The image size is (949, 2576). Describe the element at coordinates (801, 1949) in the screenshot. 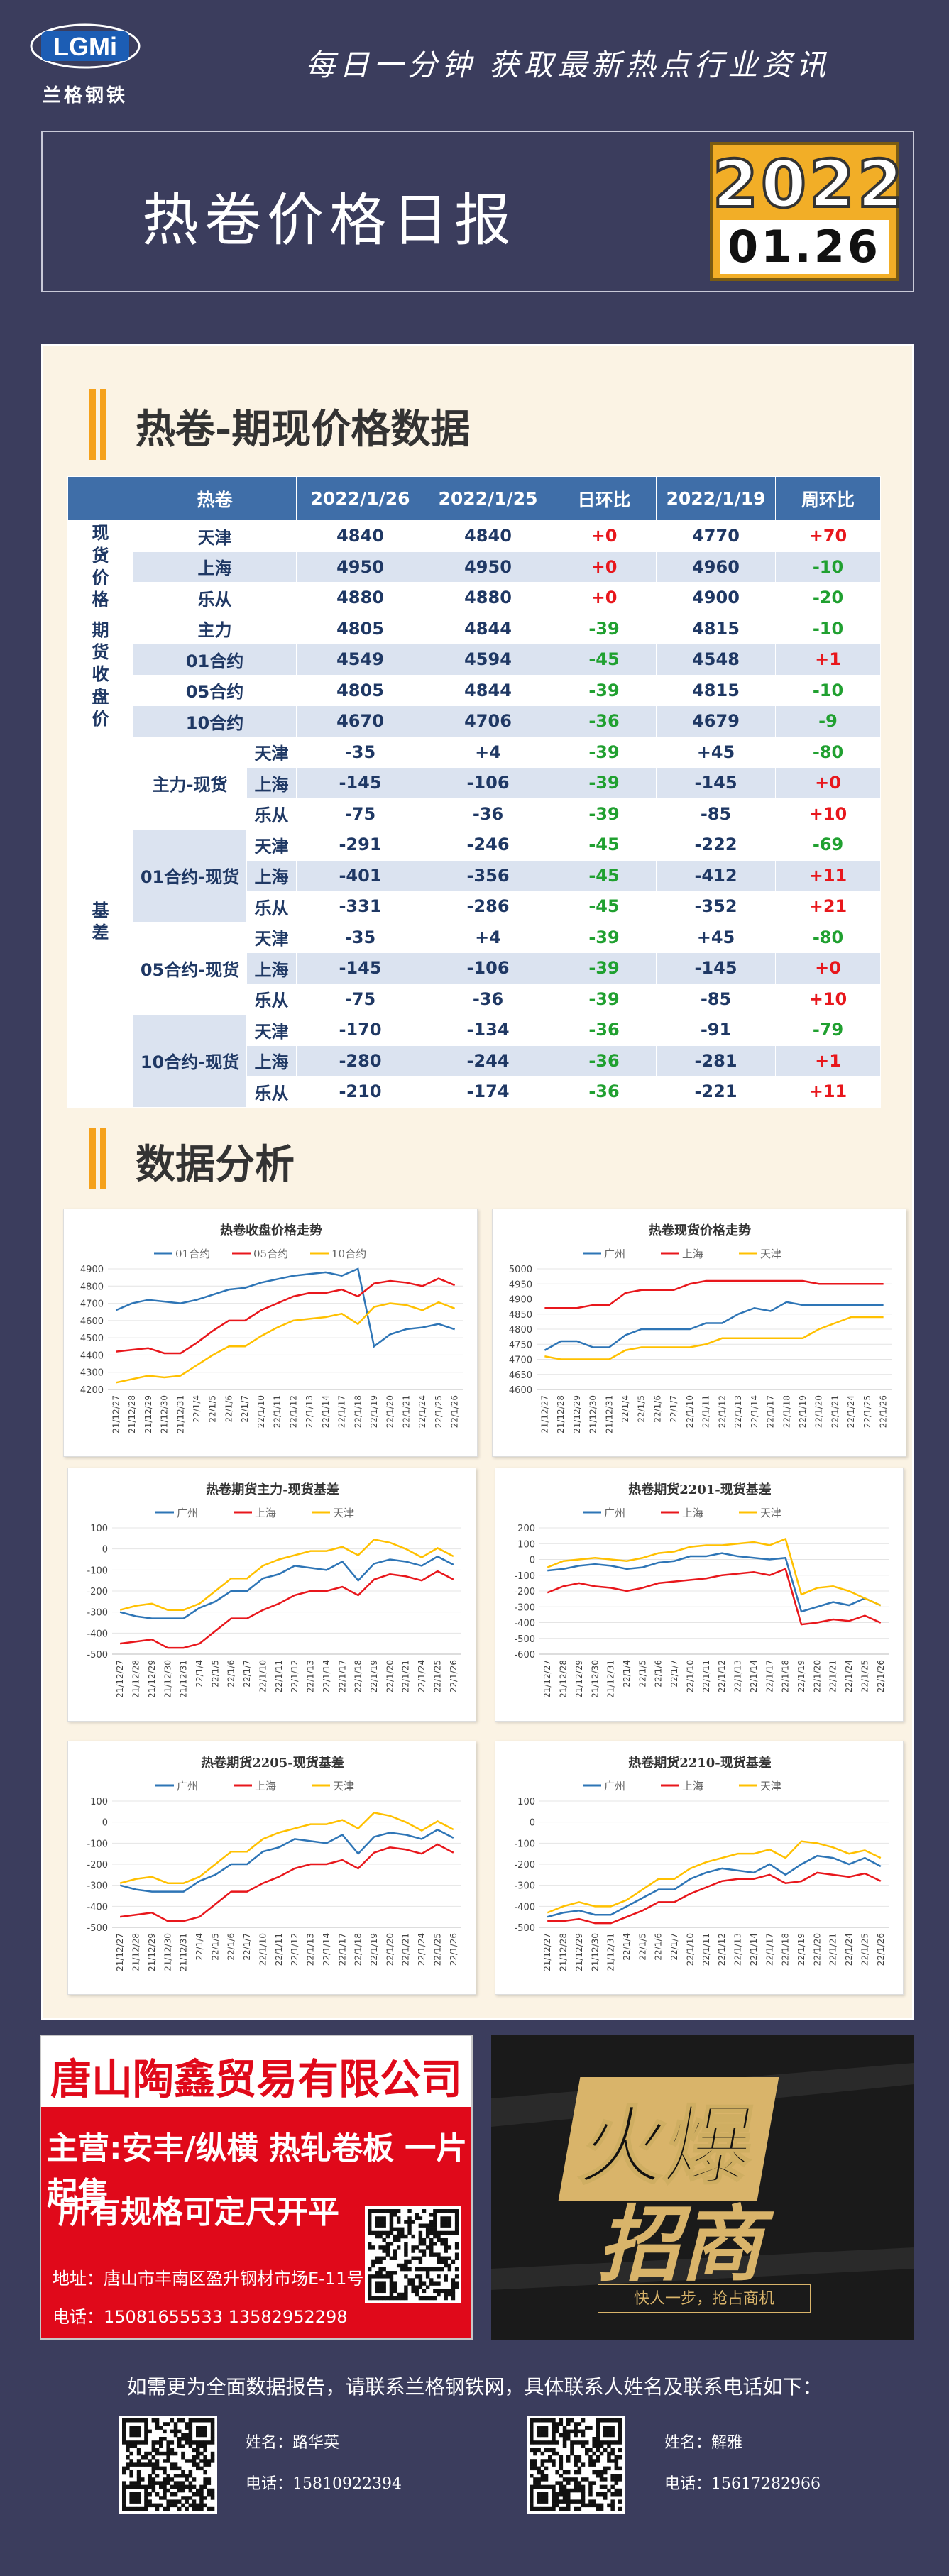

I see `x-tick-label: 22/1/19` at that location.